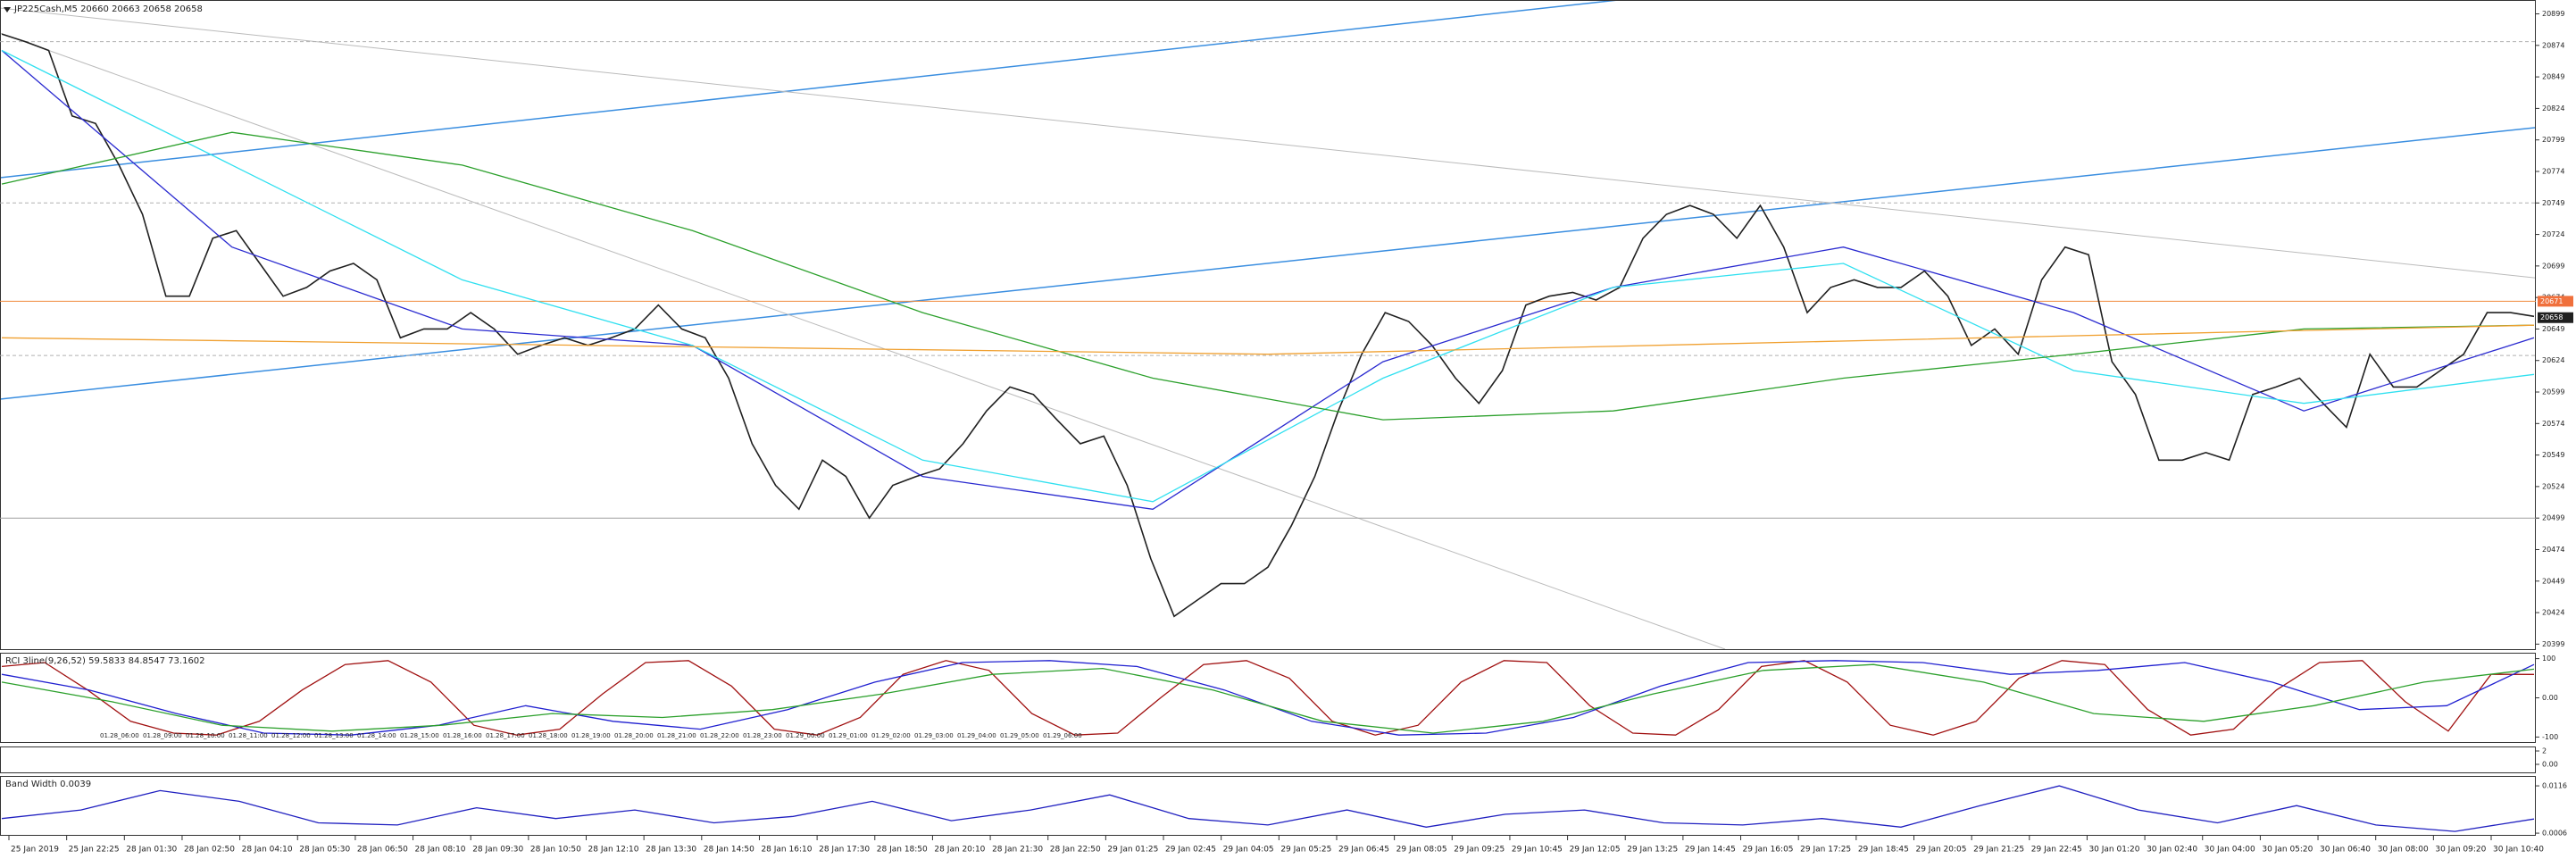 This screenshot has height=859, width=2576. Describe the element at coordinates (291, 735) in the screenshot. I see `rci-time-label: 01.28_12:00` at that location.